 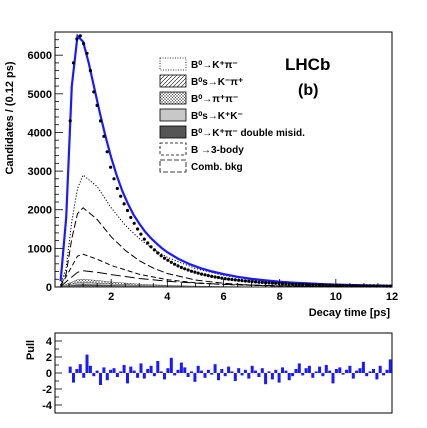 I want to click on y-tick-label: 2000, so click(x=40, y=211).